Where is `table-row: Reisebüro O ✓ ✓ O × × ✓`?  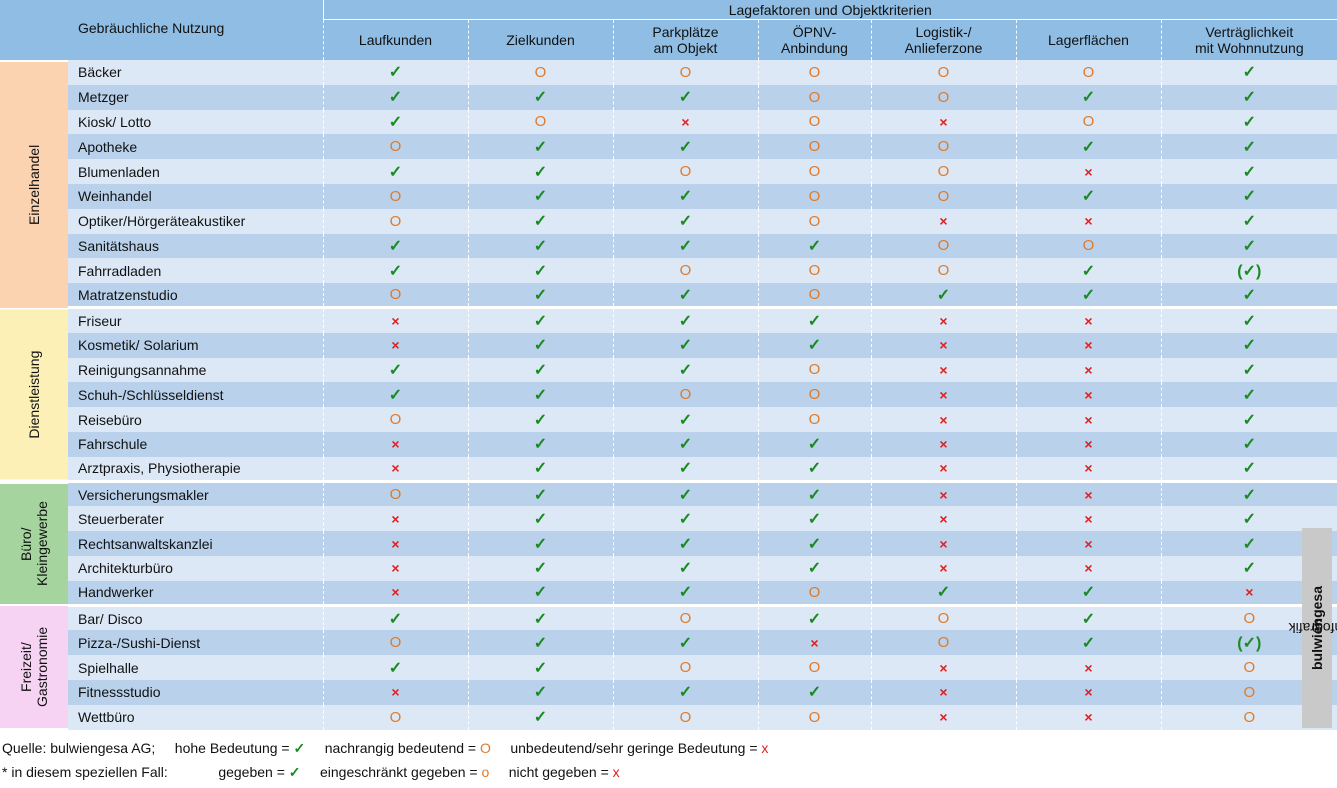 table-row: Reisebüro O ✓ ✓ O × × ✓ is located at coordinates (668, 419).